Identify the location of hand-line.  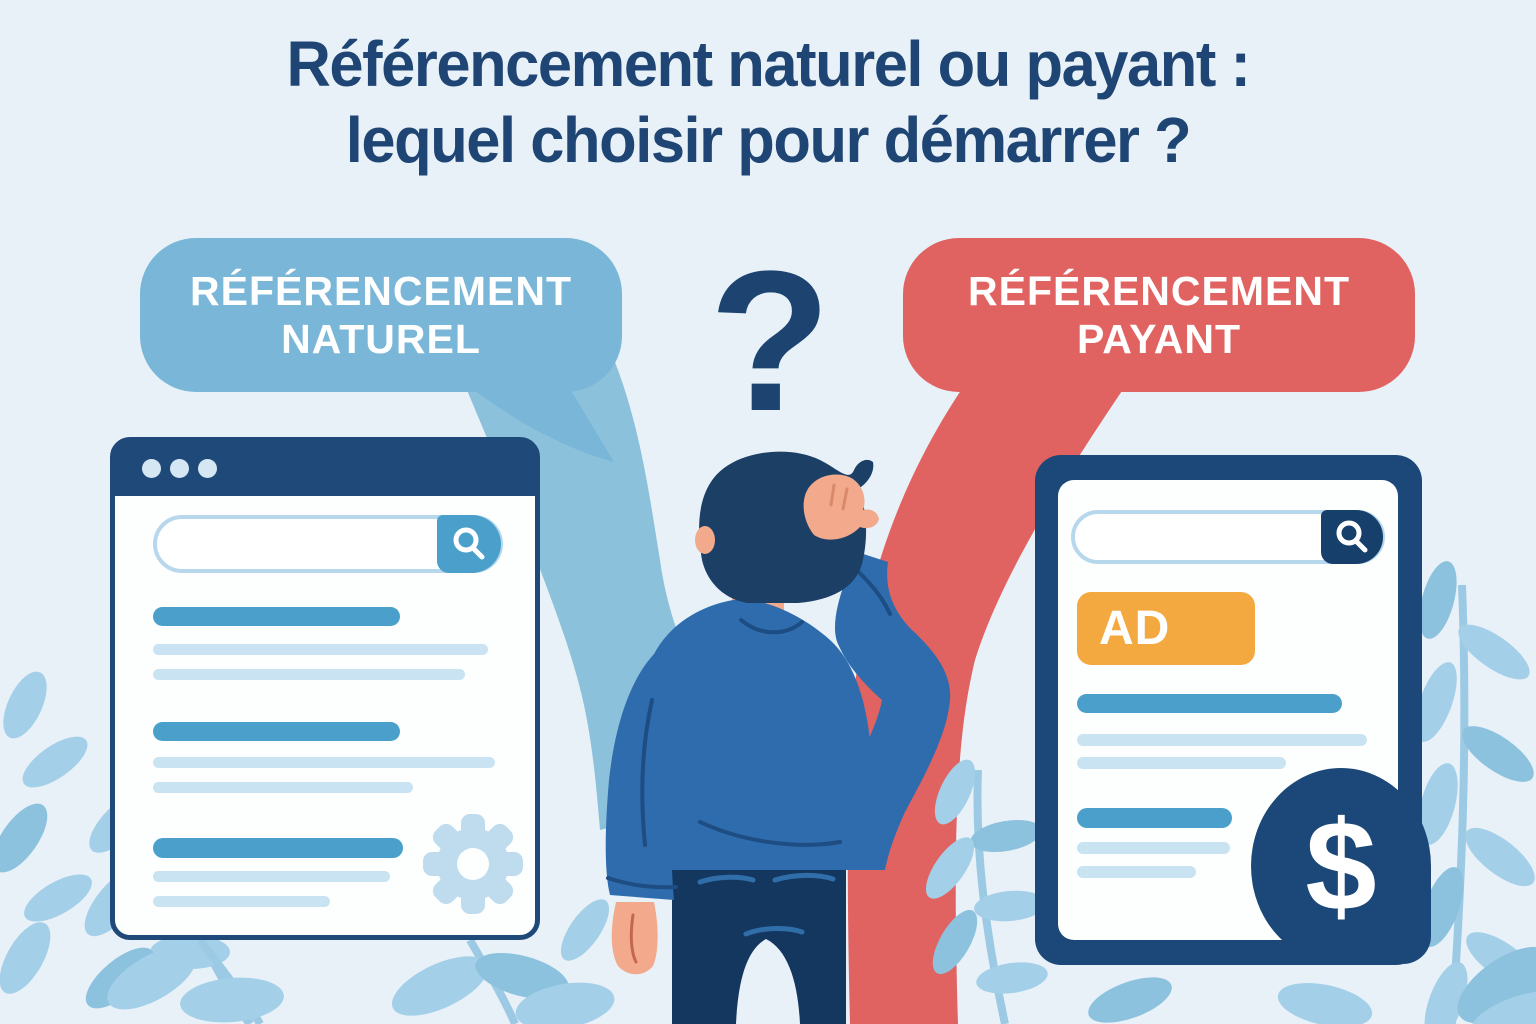
(633, 938).